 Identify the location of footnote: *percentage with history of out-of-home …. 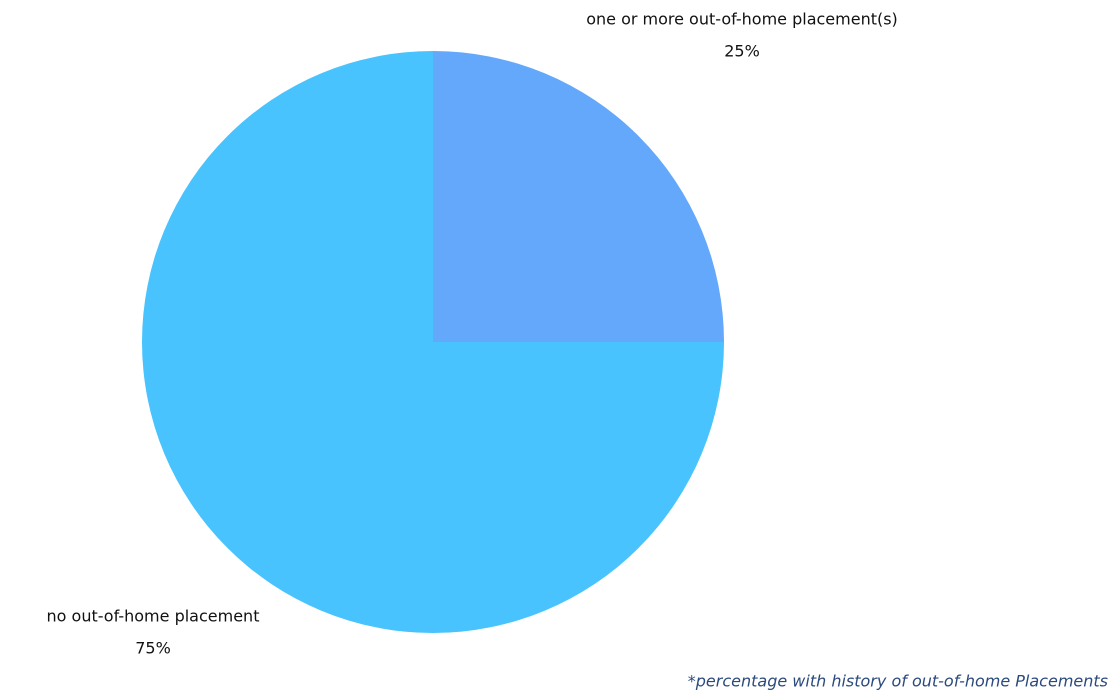
(898, 681).